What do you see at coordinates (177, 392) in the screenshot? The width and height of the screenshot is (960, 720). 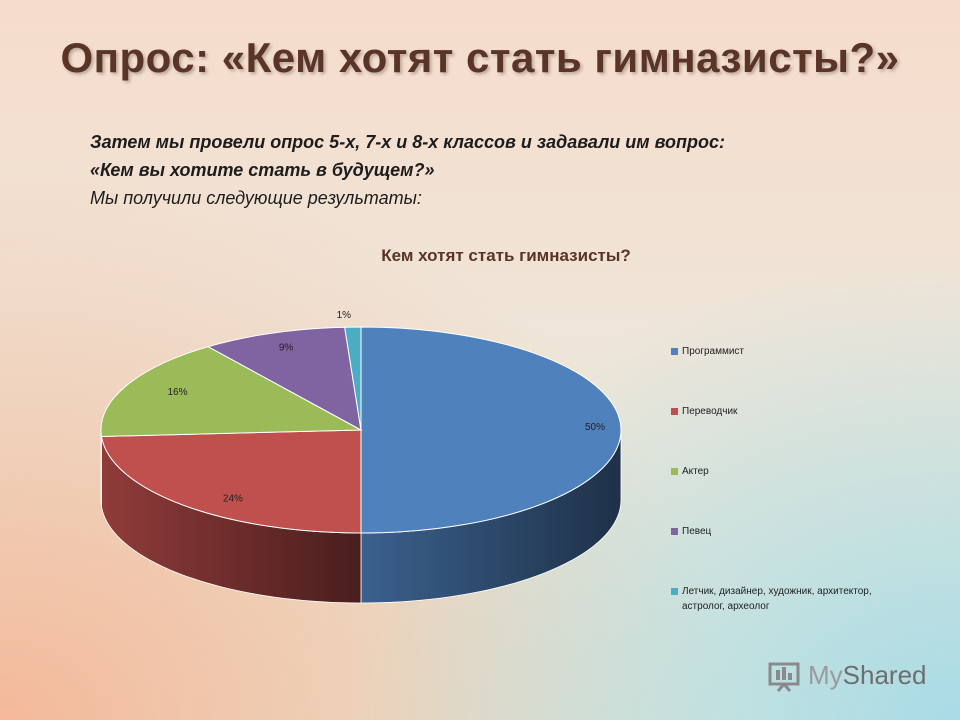 I see `data-label-2: 16%` at bounding box center [177, 392].